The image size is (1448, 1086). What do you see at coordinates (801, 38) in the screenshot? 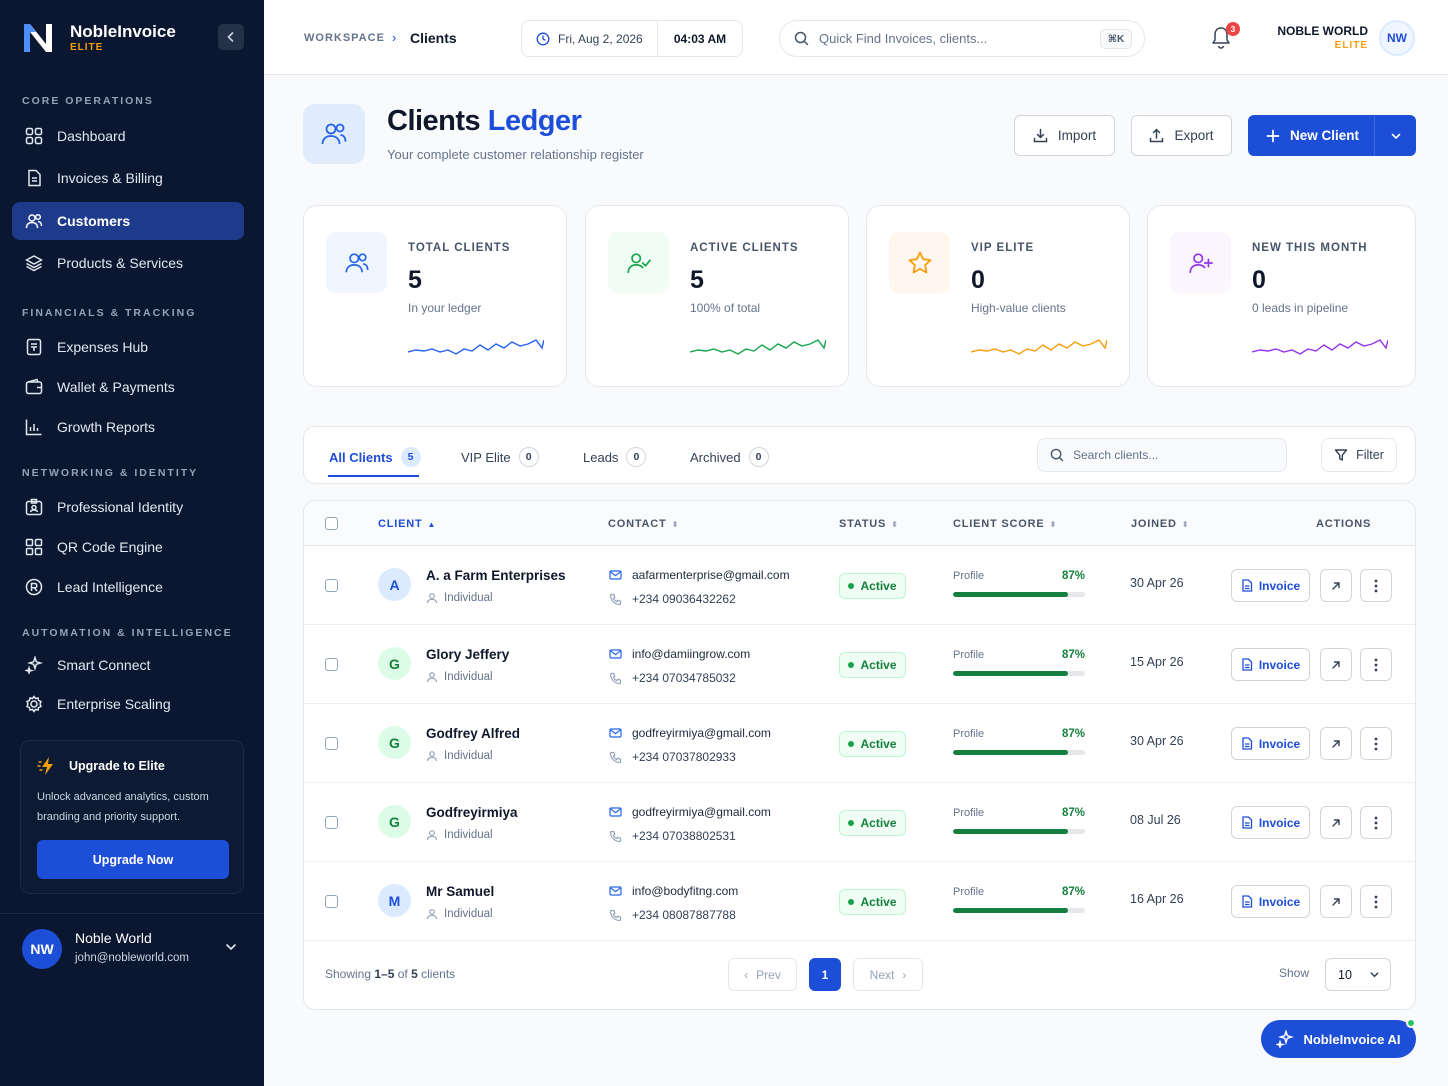
I see `search-icon` at bounding box center [801, 38].